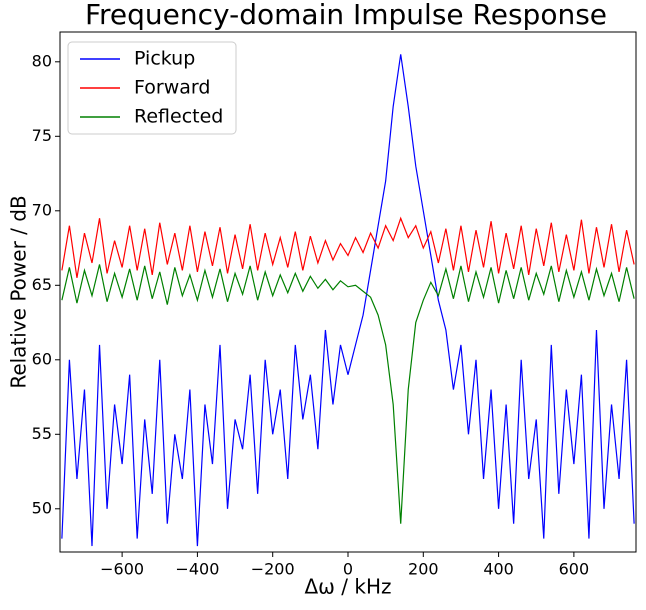 Image resolution: width=646 pixels, height=610 pixels. What do you see at coordinates (197, 569) in the screenshot?
I see `x-tick-label: −400` at bounding box center [197, 569].